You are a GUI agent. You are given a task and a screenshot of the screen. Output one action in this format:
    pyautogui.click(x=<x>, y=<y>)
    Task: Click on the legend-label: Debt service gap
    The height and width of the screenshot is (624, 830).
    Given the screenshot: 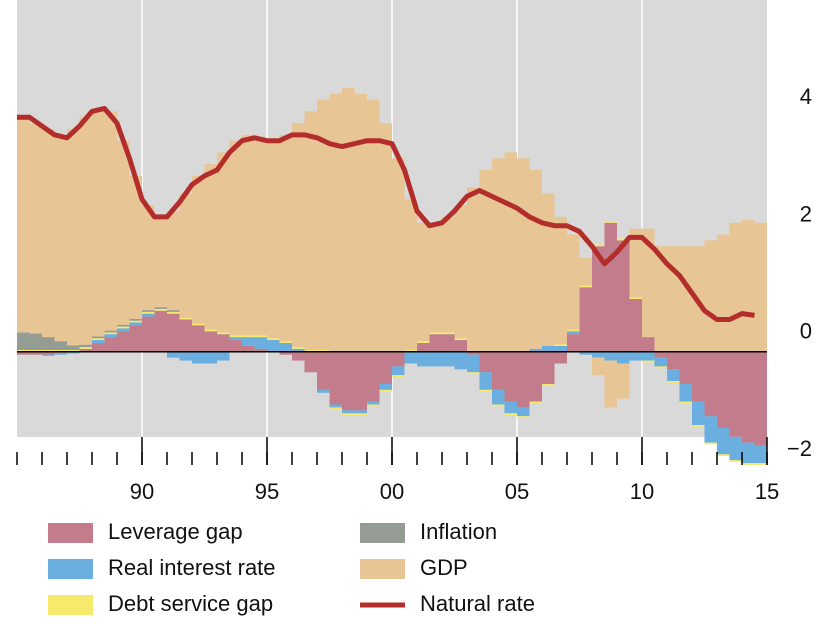 What is the action you would take?
    pyautogui.click(x=190, y=603)
    